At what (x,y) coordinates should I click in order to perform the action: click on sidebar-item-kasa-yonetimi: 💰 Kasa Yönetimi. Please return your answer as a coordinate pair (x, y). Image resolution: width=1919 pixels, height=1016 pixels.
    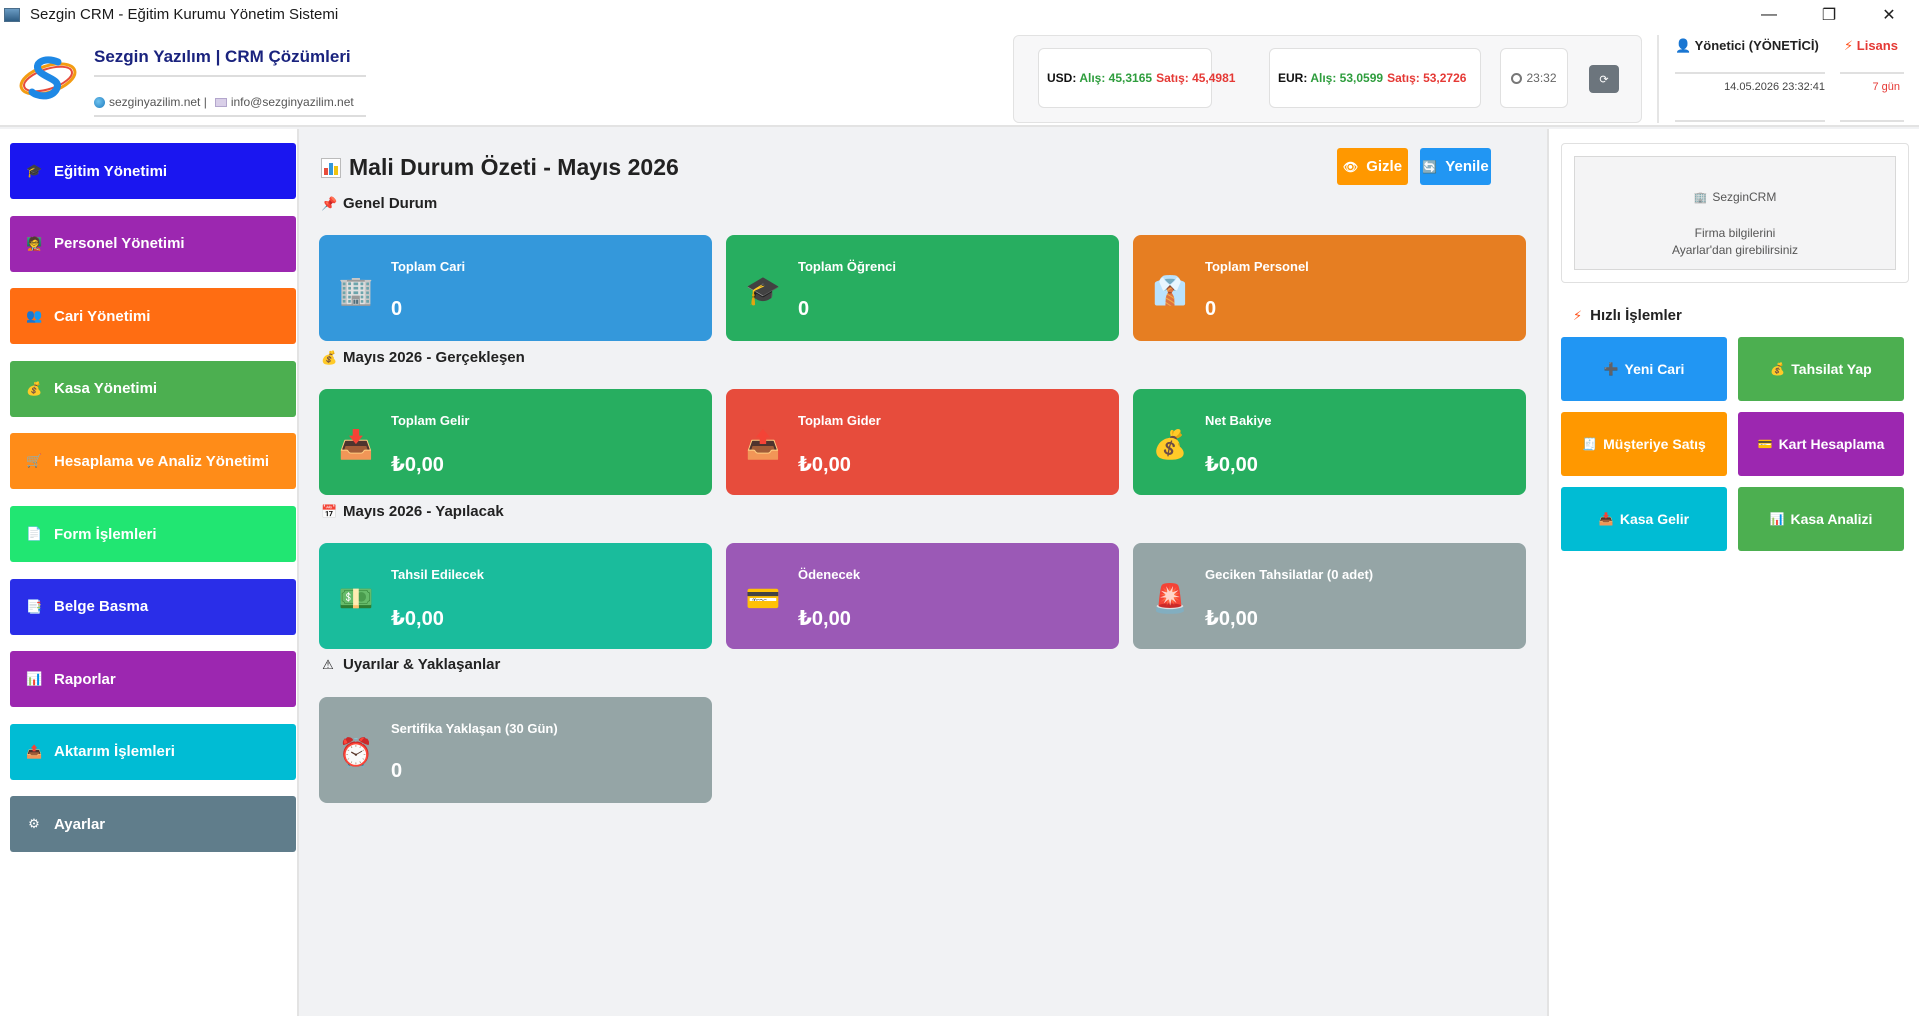
    Looking at the image, I should click on (153, 388).